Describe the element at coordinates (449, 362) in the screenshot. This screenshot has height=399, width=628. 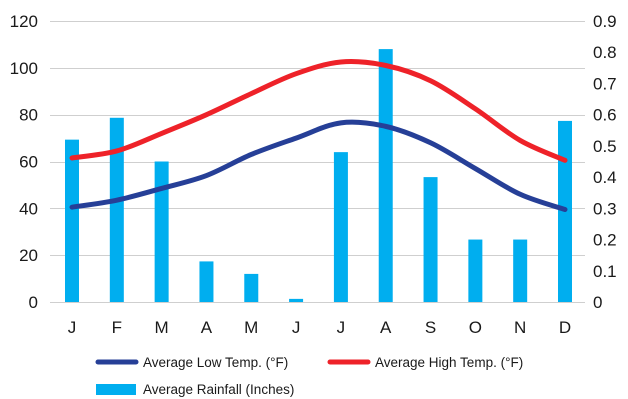
I see `legend-label: Average High Temp. (°F)` at that location.